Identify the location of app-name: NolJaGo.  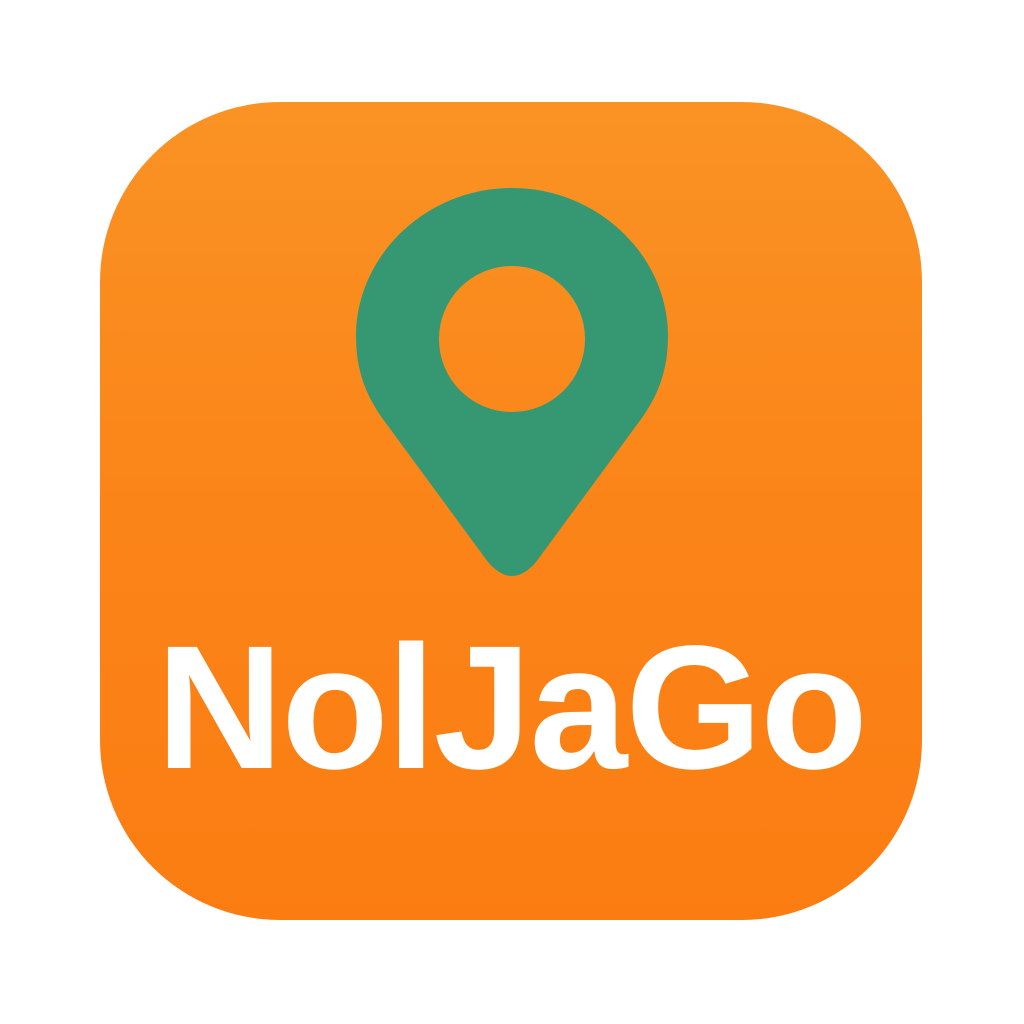
(512, 708).